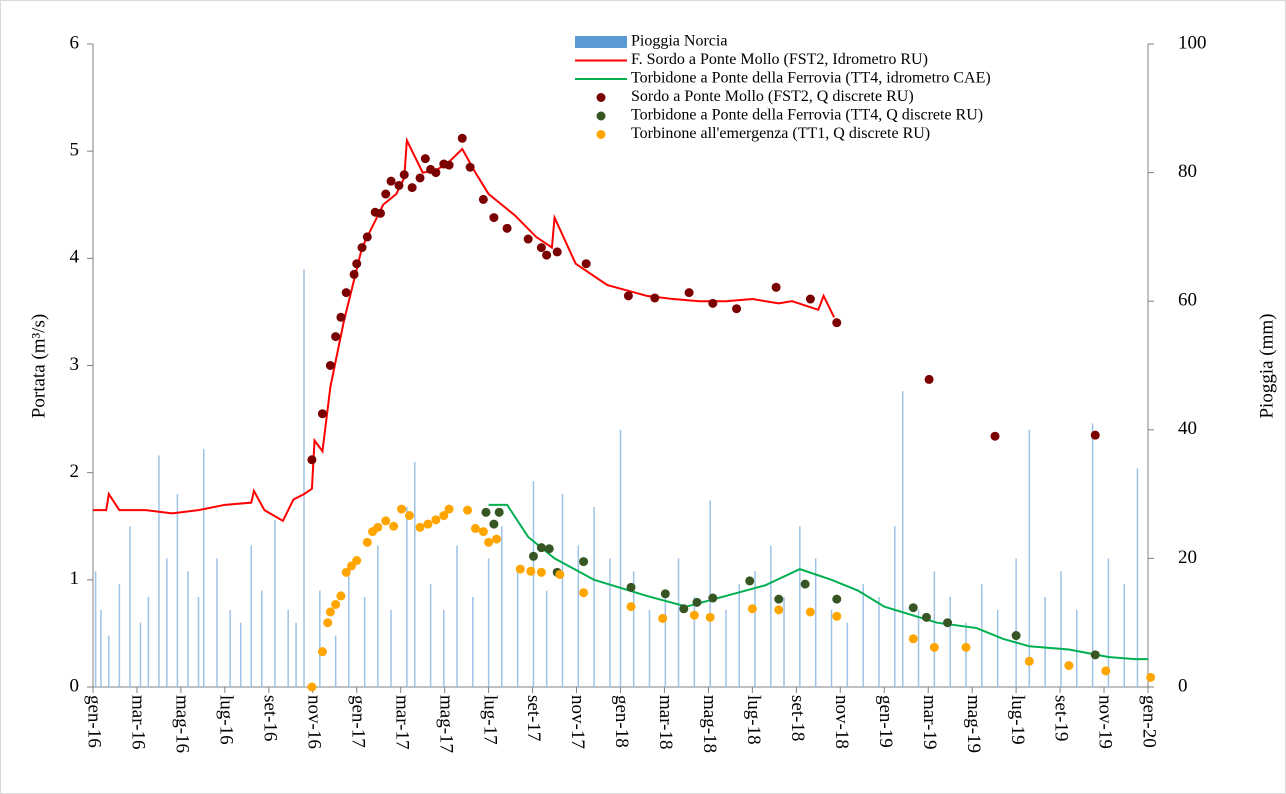  What do you see at coordinates (138, 722) in the screenshot?
I see `x-tick-label: mar-16` at bounding box center [138, 722].